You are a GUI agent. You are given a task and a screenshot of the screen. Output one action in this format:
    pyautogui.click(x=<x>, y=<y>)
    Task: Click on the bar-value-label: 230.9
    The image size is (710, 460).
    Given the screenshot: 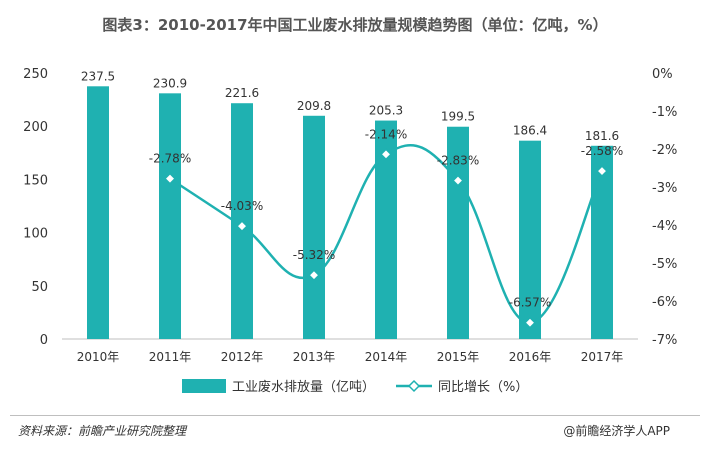 What is the action you would take?
    pyautogui.click(x=170, y=83)
    